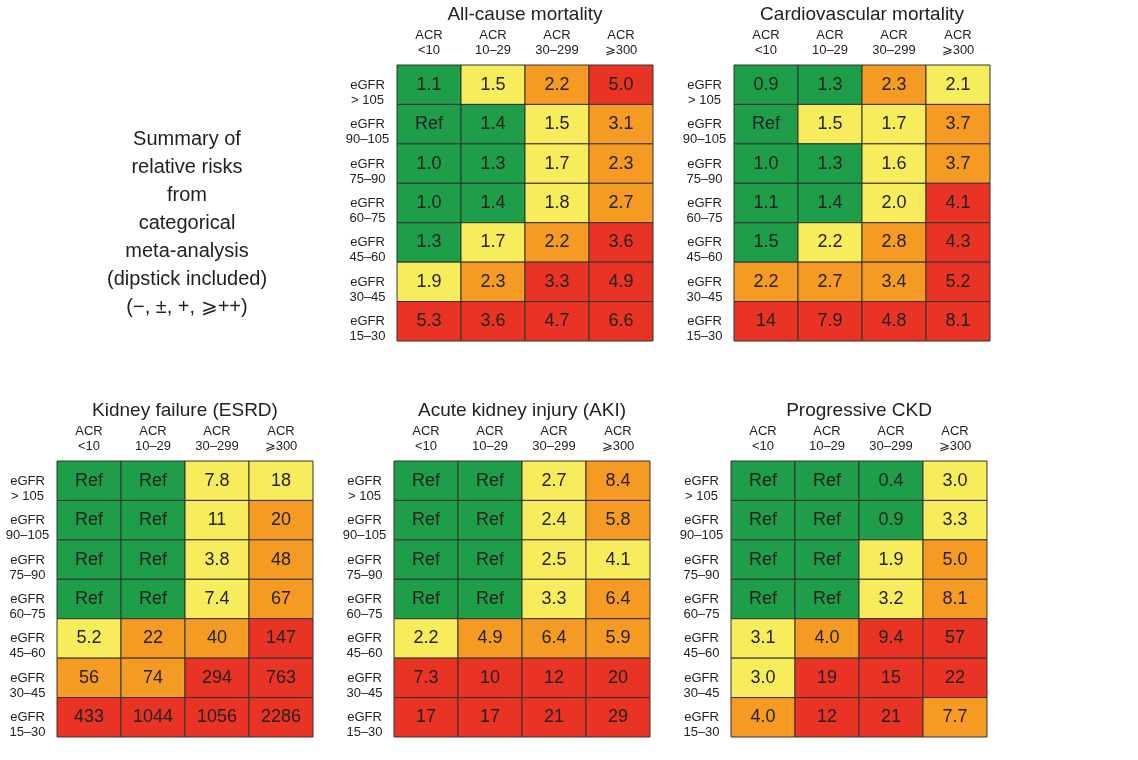 The width and height of the screenshot is (1138, 760). Describe the element at coordinates (891, 558) in the screenshot. I see `data-label: 1.9` at that location.